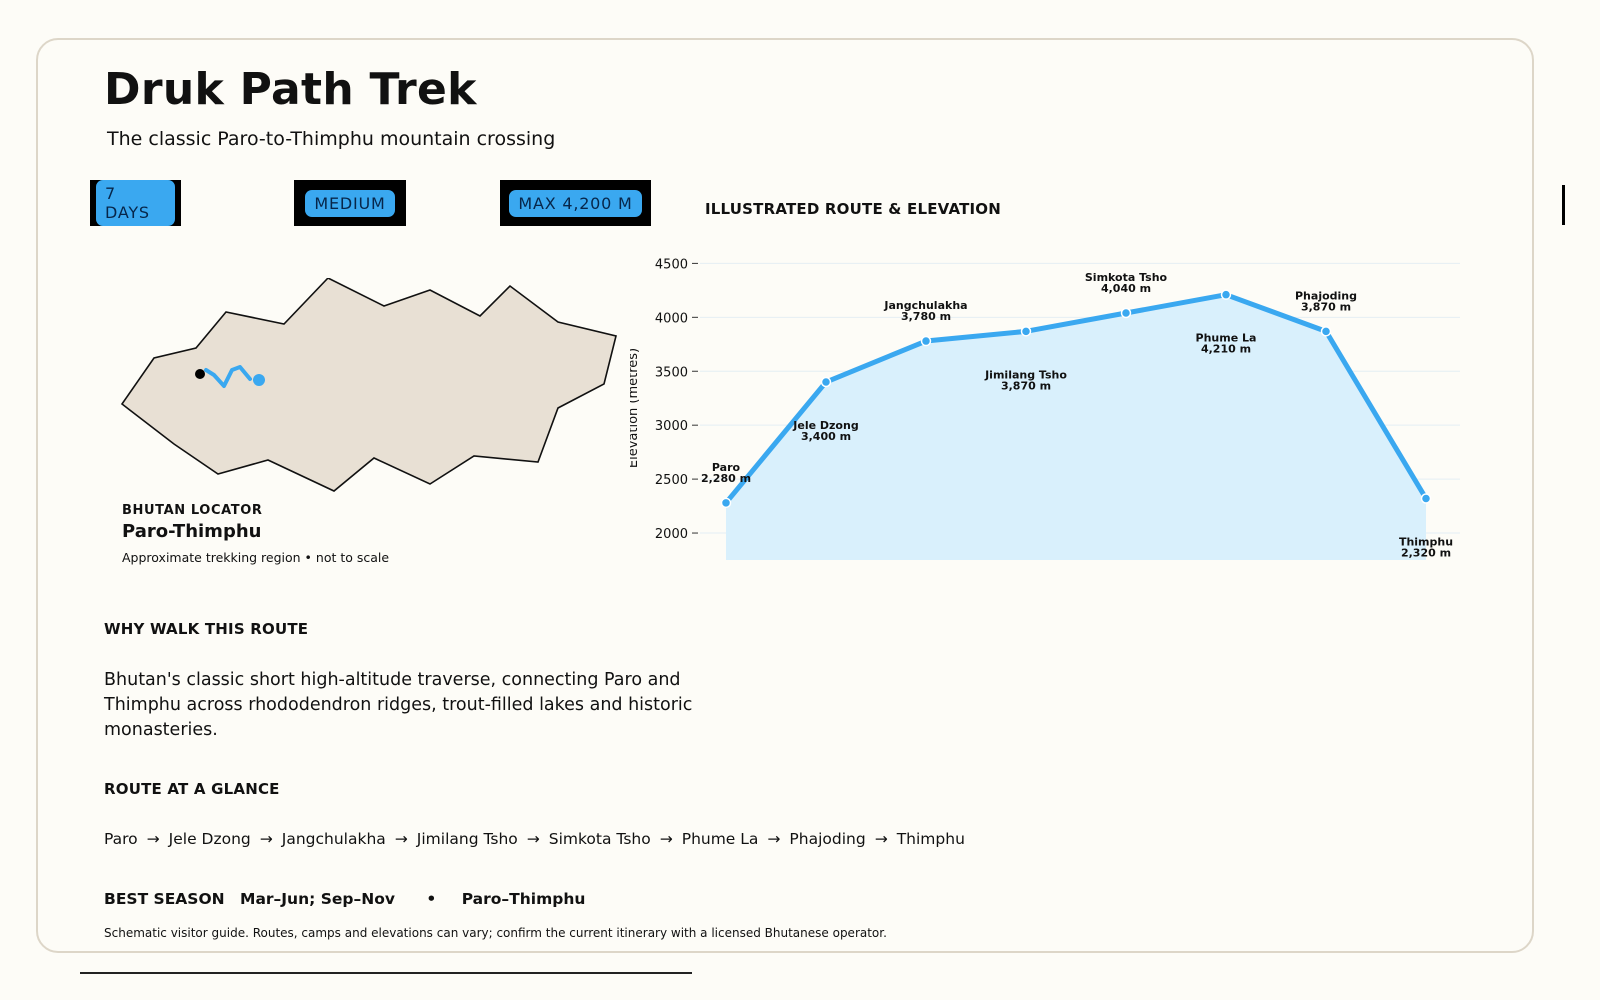  What do you see at coordinates (386, 973) in the screenshot?
I see `bottom-rule` at bounding box center [386, 973].